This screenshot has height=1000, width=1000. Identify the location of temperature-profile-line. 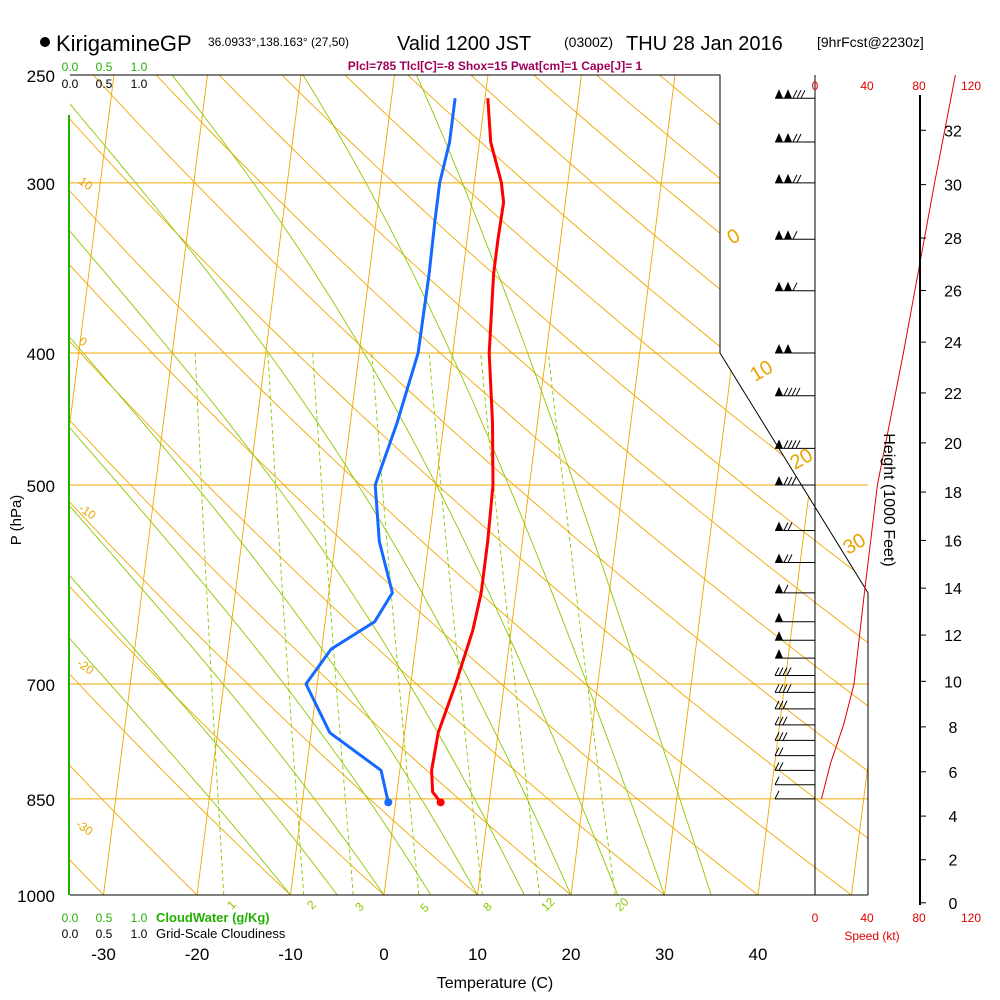
(468, 451).